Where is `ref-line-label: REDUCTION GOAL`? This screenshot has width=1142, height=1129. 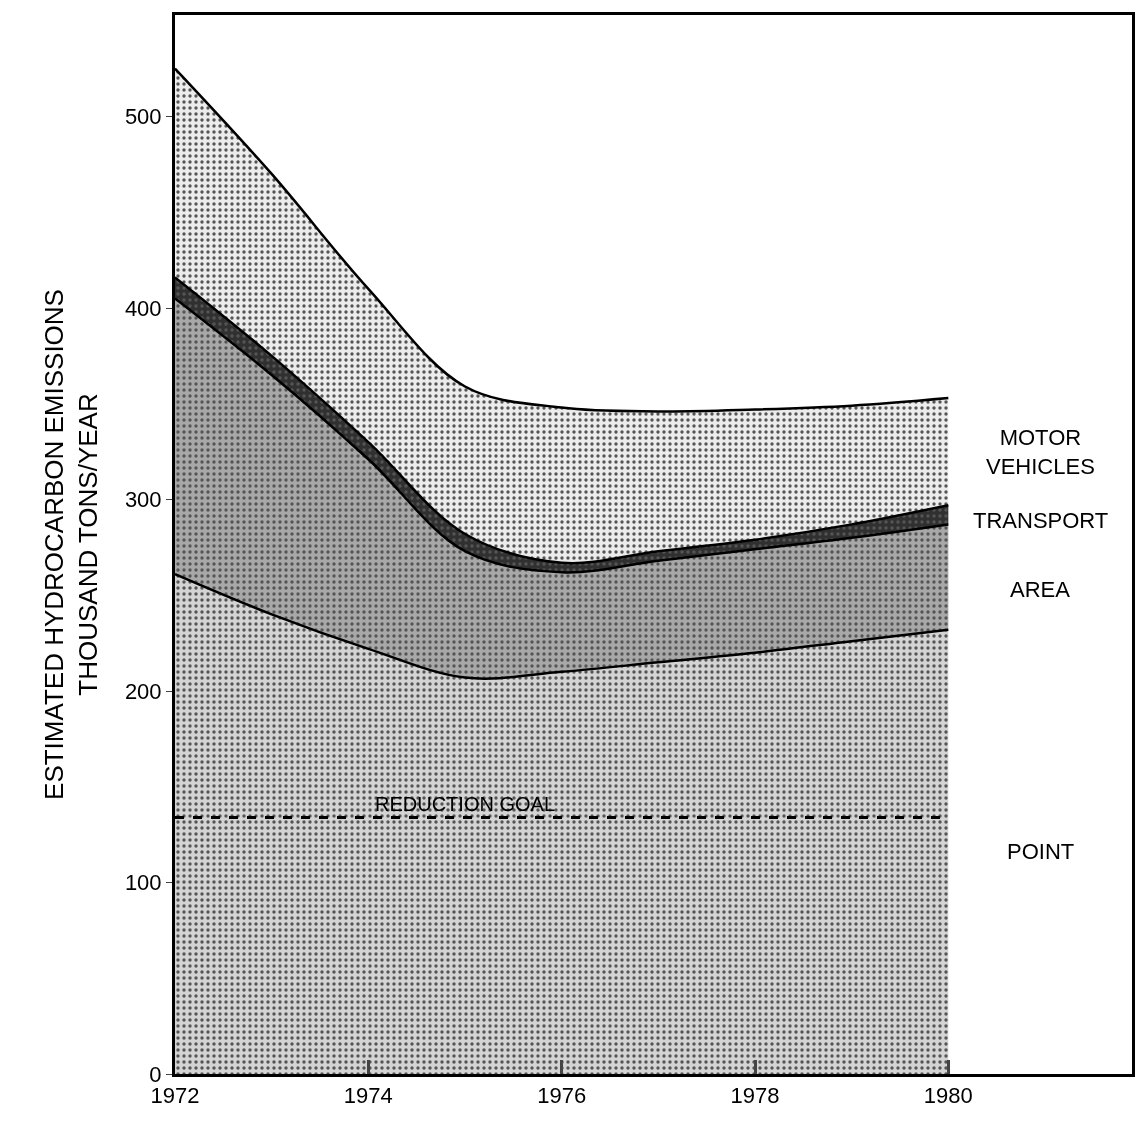
ref-line-label: REDUCTION GOAL is located at coordinates (465, 804).